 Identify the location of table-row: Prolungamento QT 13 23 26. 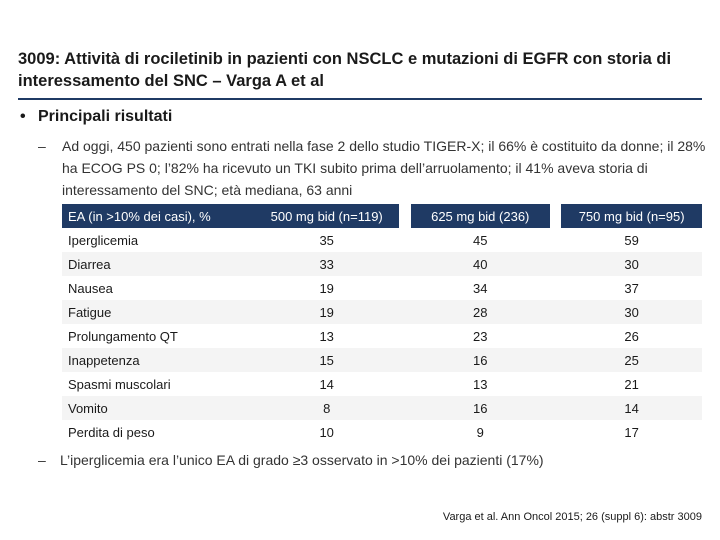
(382, 336).